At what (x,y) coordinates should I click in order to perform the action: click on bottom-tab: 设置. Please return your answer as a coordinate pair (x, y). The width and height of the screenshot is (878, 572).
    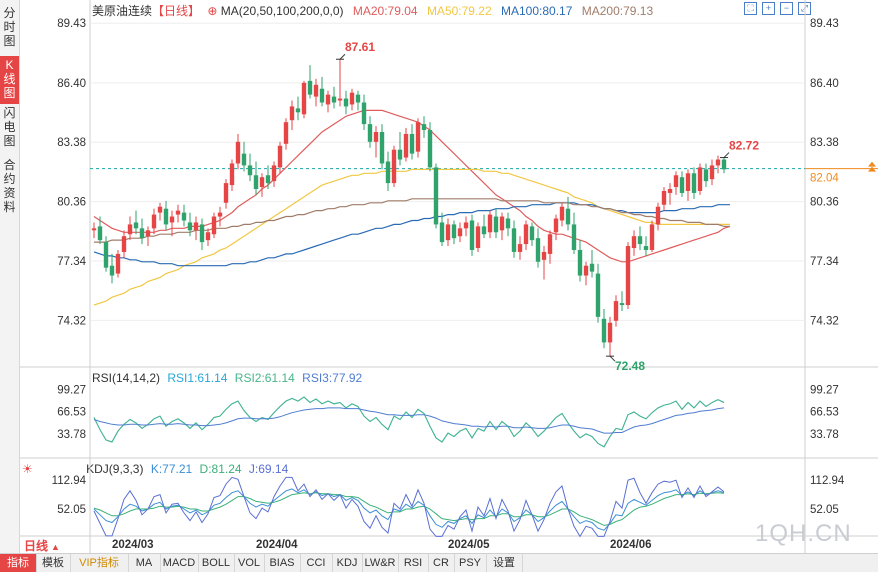
    Looking at the image, I should click on (504, 563).